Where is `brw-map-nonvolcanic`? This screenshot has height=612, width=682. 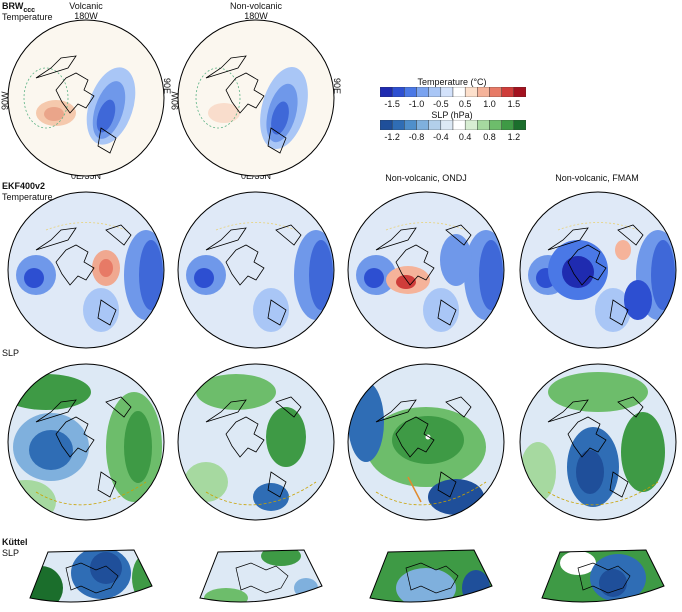 brw-map-nonvolcanic is located at coordinates (256, 98).